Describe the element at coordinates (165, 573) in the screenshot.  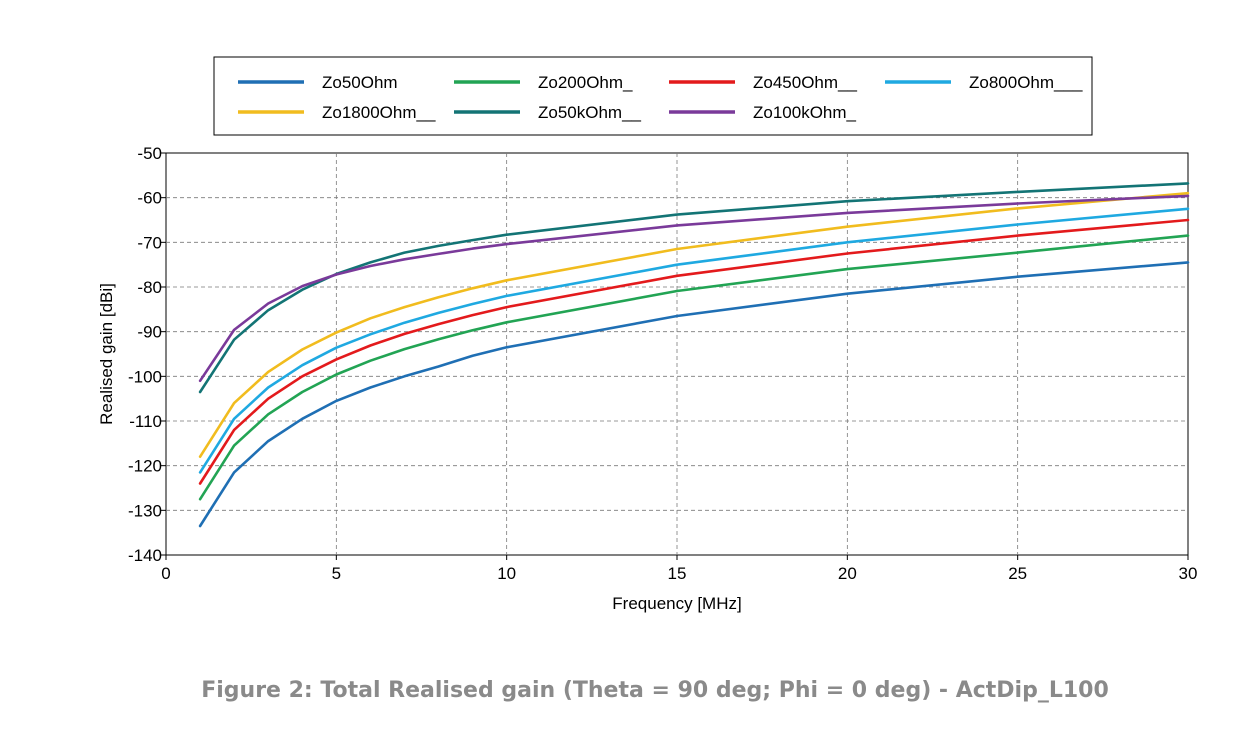
I see `x-tick-label: 0` at that location.